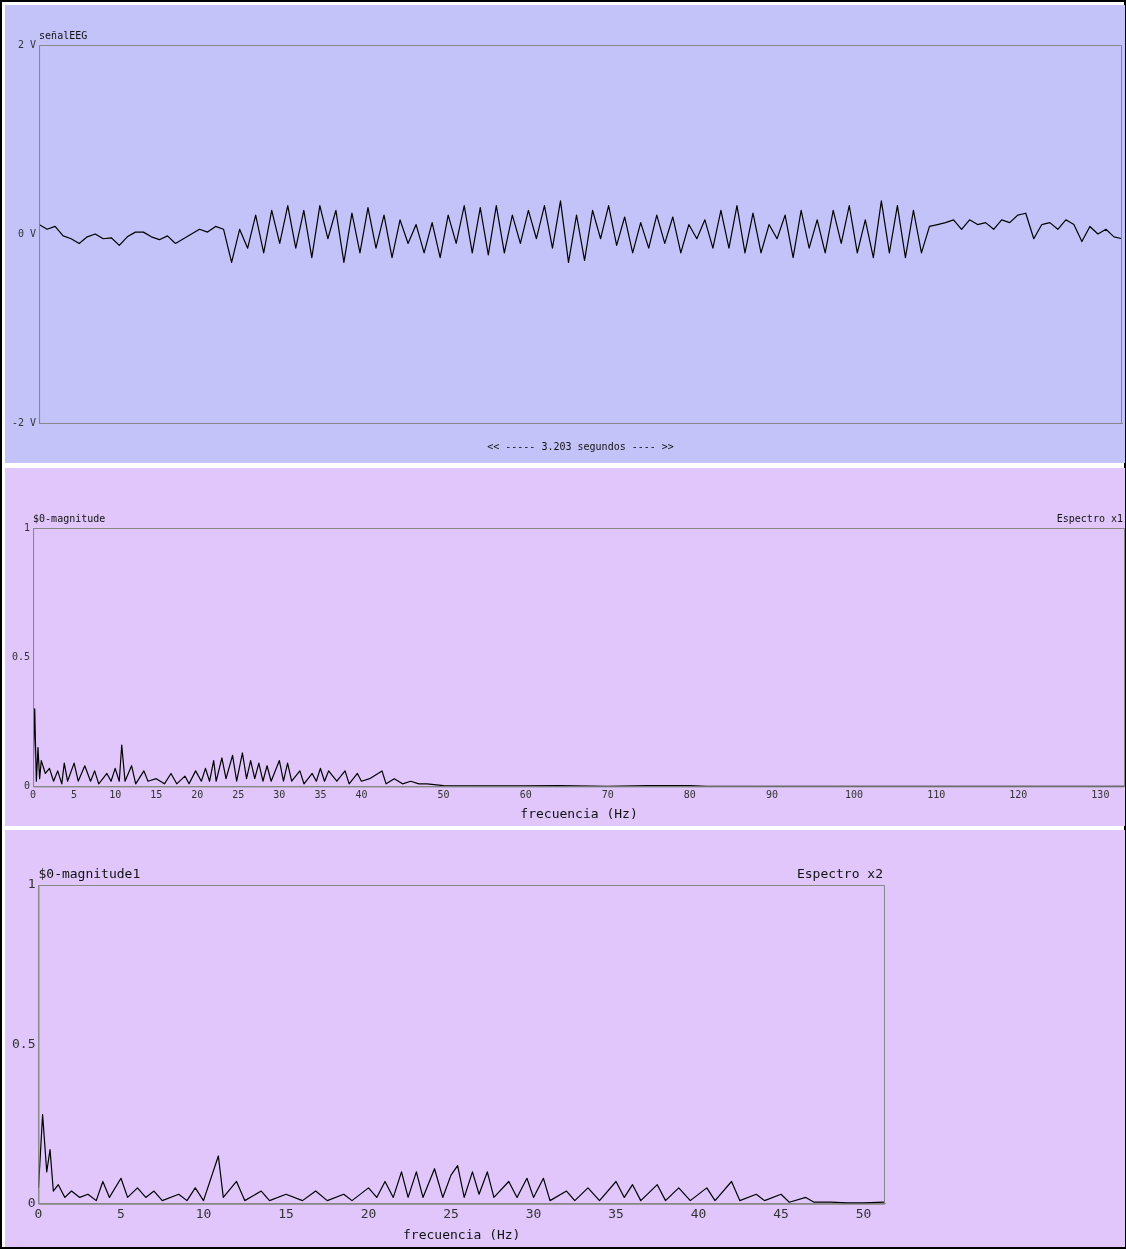 This screenshot has height=1249, width=1126. What do you see at coordinates (1089, 518) in the screenshot?
I see `chart-subtitle: Espectro x1` at bounding box center [1089, 518].